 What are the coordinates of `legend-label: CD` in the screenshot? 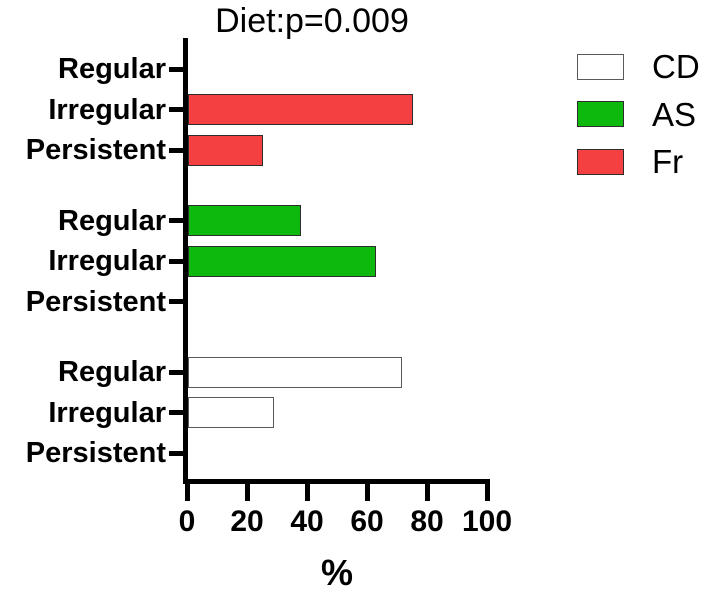 It's located at (676, 66).